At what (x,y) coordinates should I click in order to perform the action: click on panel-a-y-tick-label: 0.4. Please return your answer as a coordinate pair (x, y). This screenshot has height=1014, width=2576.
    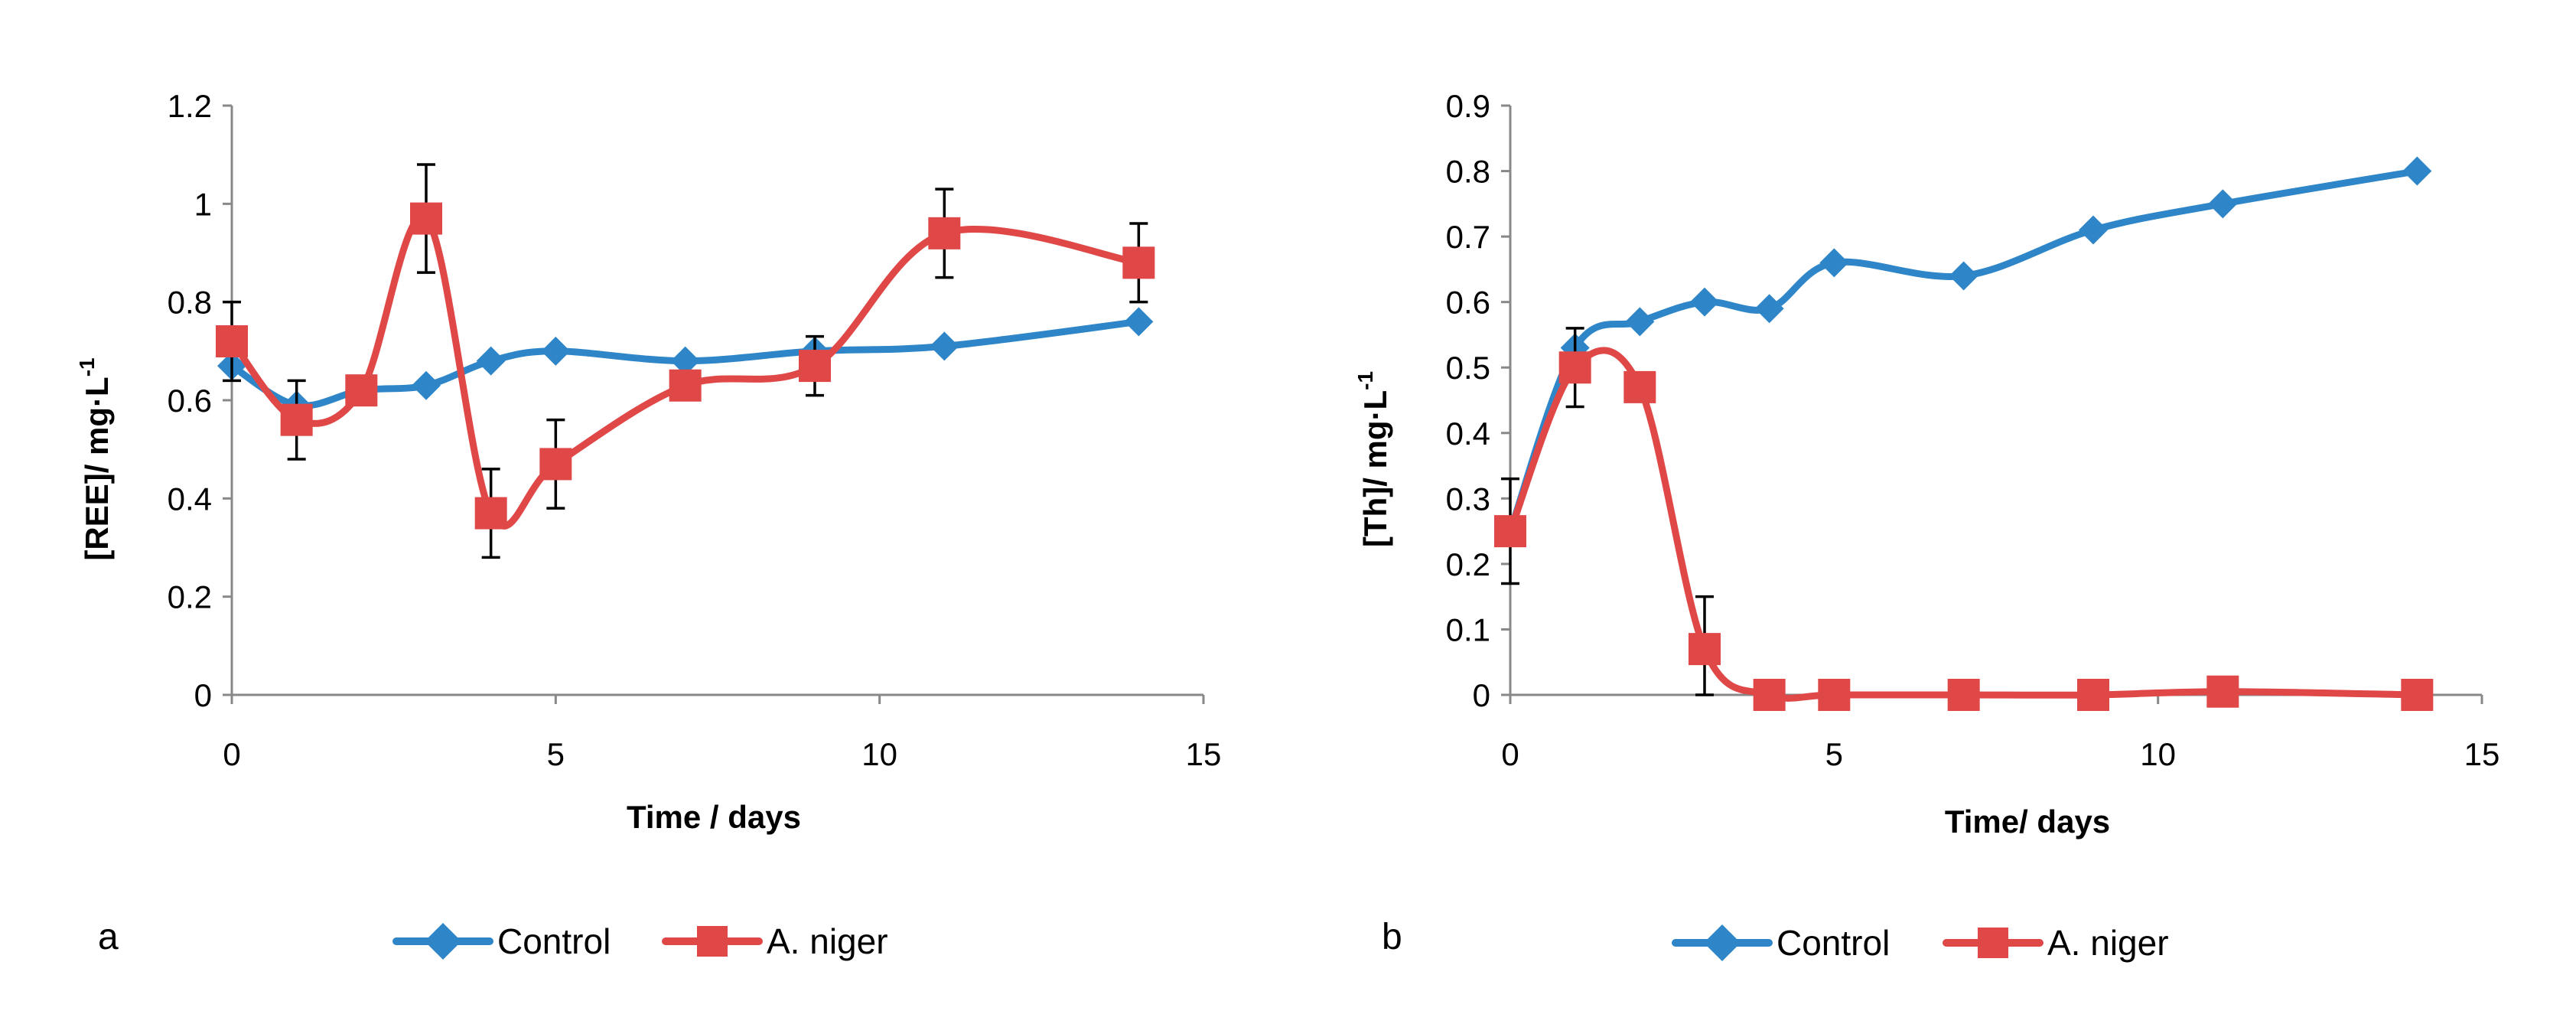
    Looking at the image, I should click on (190, 499).